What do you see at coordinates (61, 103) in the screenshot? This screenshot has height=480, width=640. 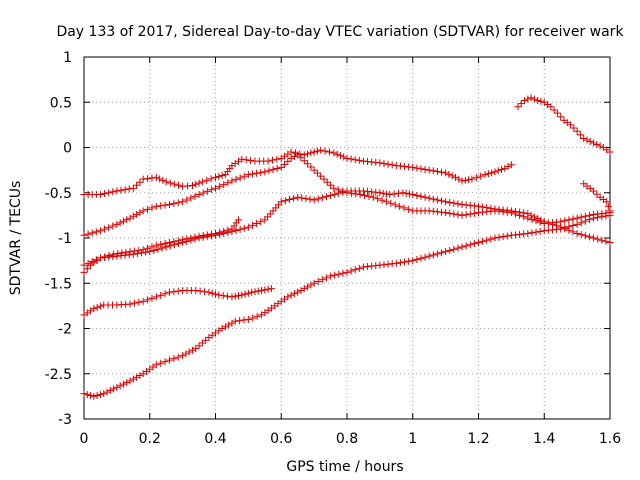 I see `y-tick-label: 0.5` at bounding box center [61, 103].